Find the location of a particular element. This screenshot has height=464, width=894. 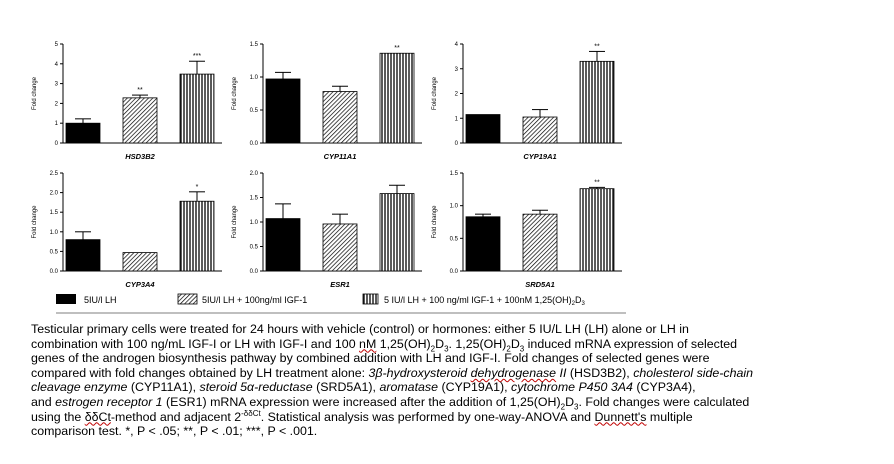

legend-label-lh: 5IU/l LH is located at coordinates (100, 300).